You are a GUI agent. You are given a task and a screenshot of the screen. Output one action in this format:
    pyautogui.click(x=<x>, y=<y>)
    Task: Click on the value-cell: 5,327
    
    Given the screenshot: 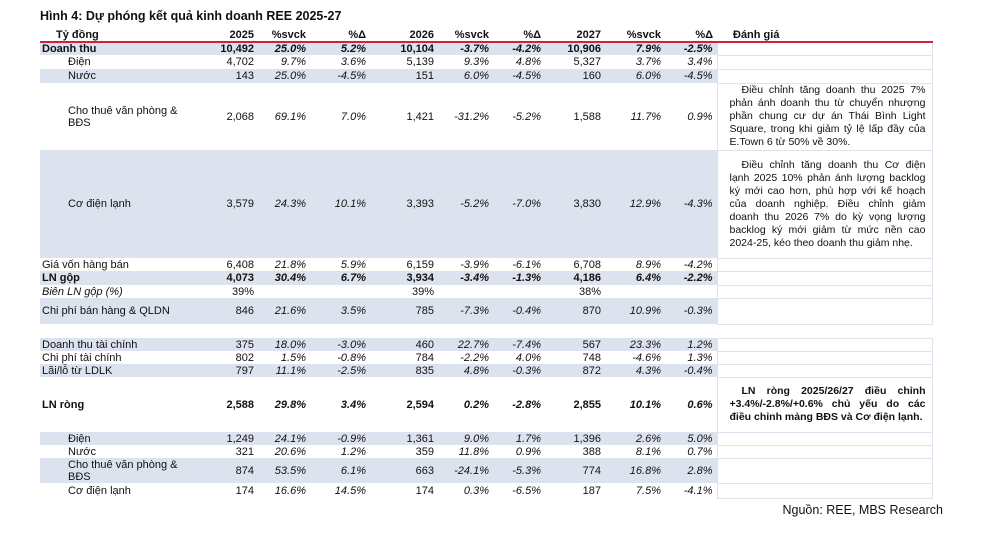 What is the action you would take?
    pyautogui.click(x=587, y=62)
    